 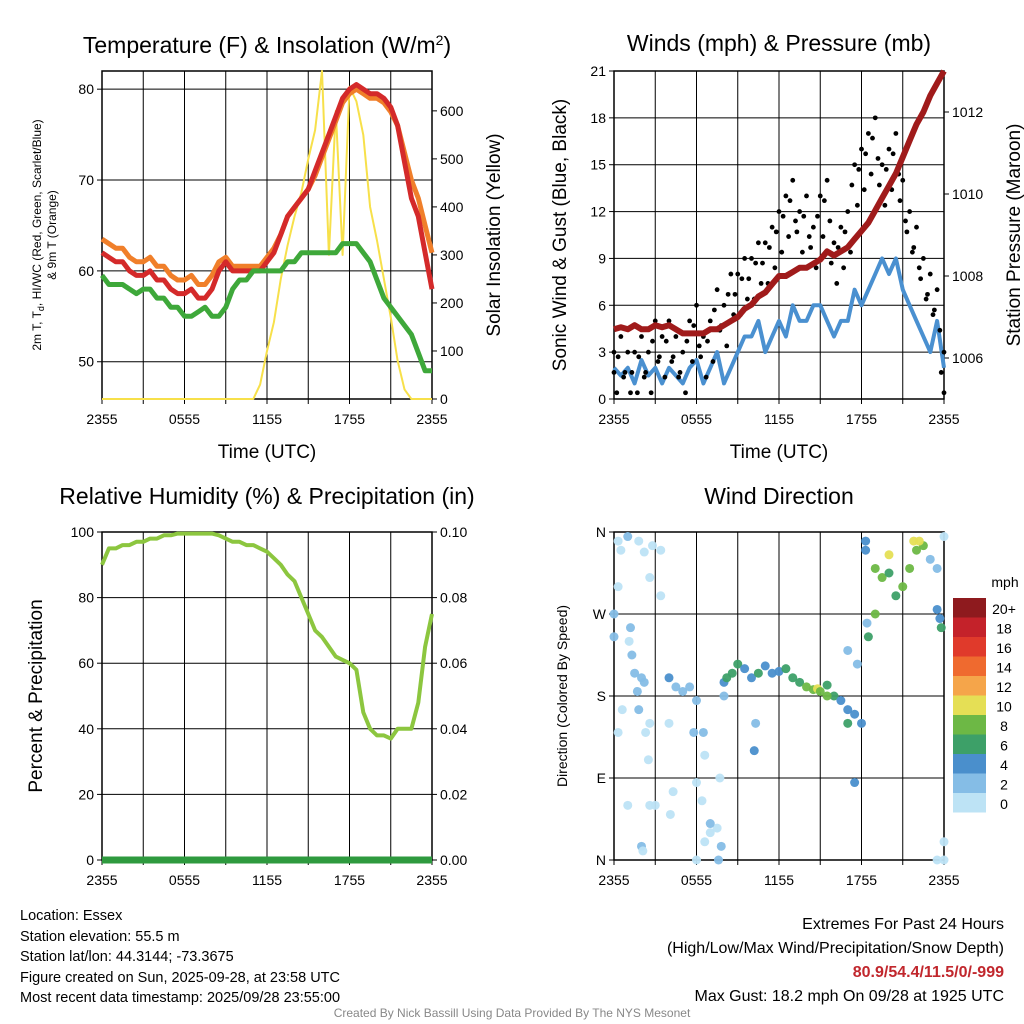 I want to click on chart2-right-tick-label: 1006, so click(x=967, y=358).